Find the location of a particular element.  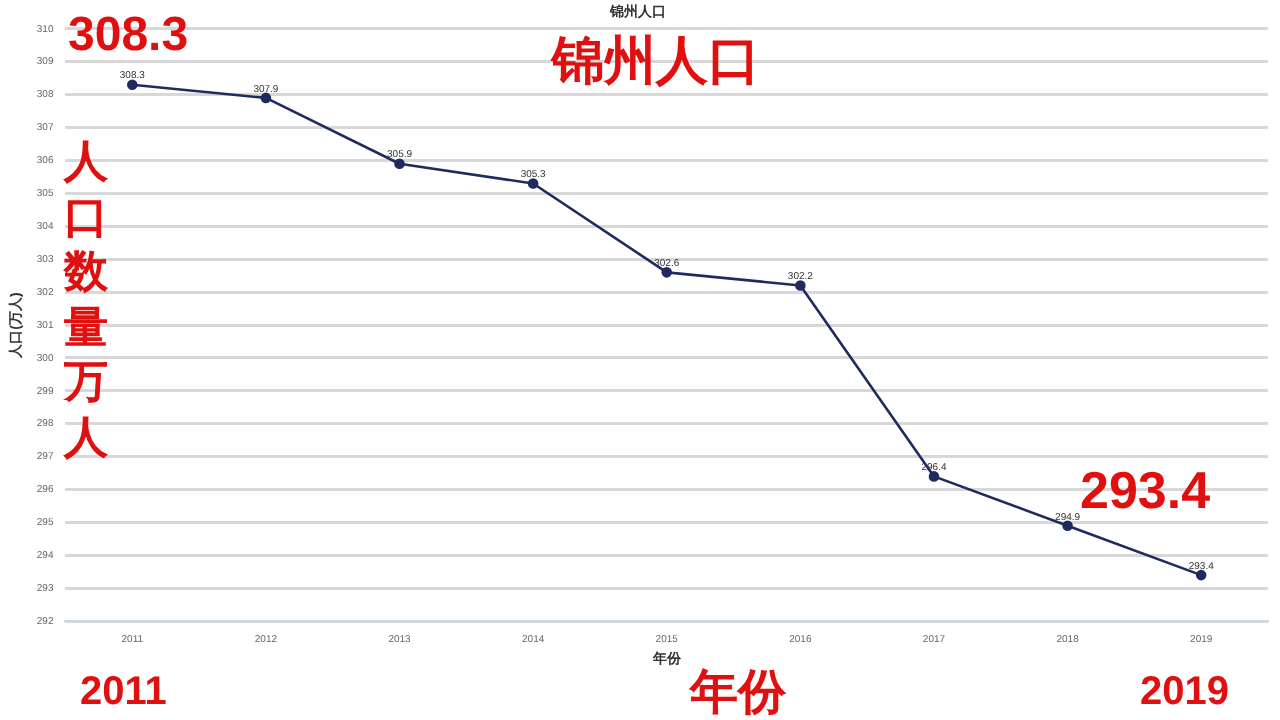

annotation: 锦州人口 is located at coordinates (656, 62).